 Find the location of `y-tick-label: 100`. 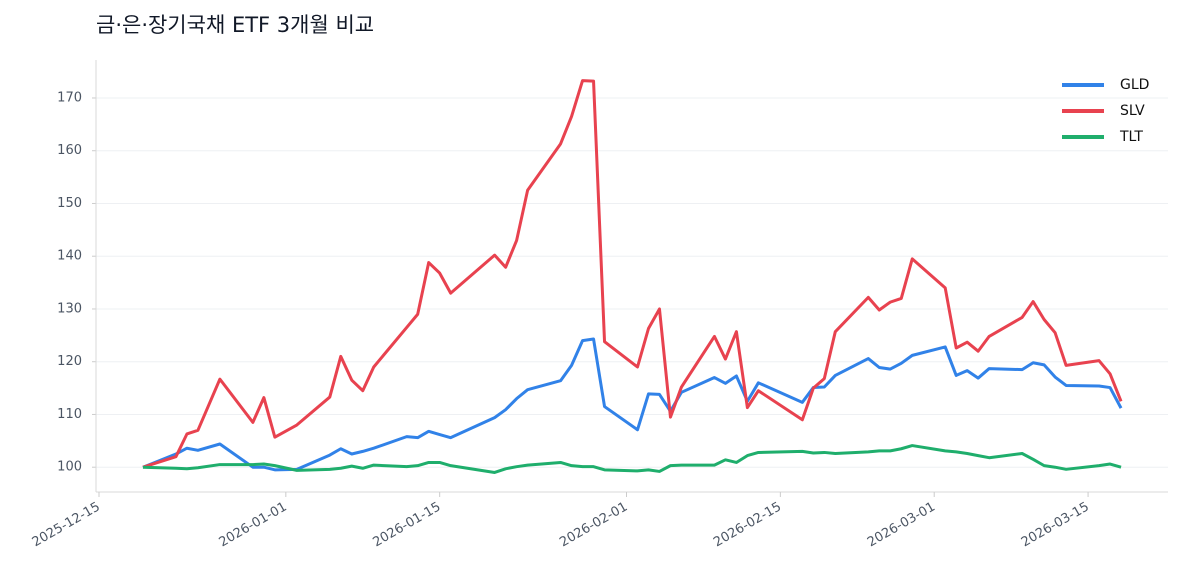

y-tick-label: 100 is located at coordinates (69, 467).